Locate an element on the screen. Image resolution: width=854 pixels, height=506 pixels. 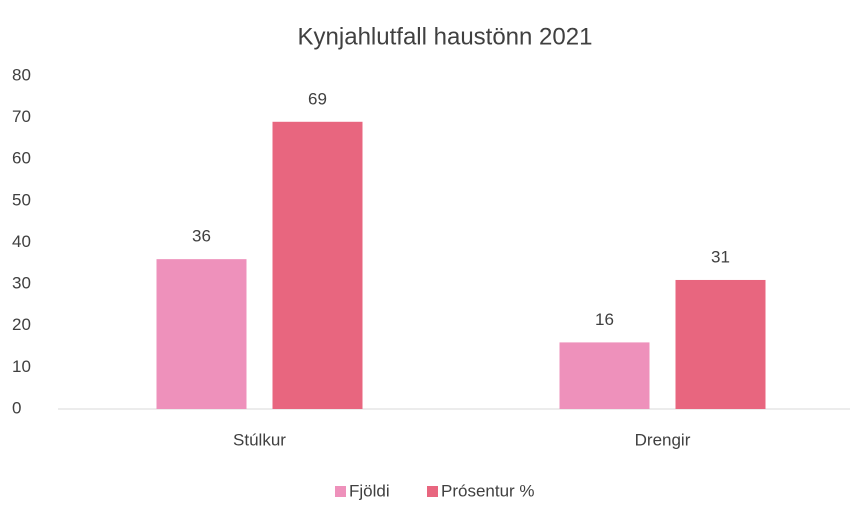
data-label: 16 is located at coordinates (604, 319).